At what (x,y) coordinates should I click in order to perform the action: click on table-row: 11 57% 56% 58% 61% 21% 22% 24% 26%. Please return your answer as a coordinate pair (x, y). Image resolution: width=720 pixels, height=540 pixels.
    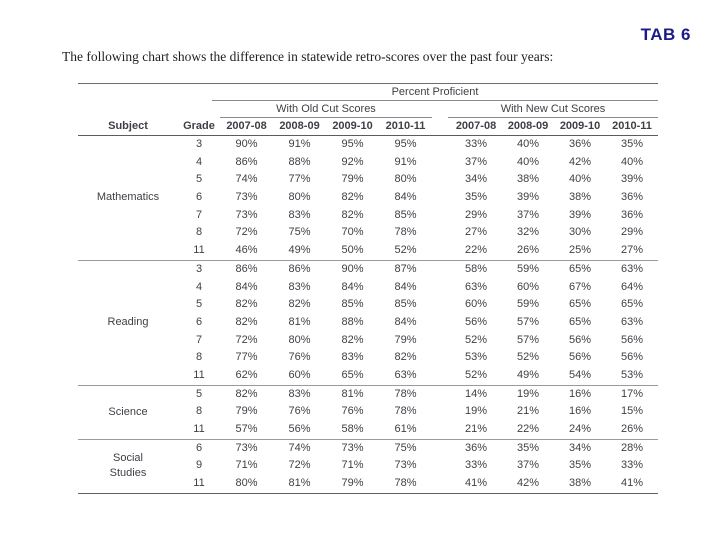
    Looking at the image, I should click on (418, 430).